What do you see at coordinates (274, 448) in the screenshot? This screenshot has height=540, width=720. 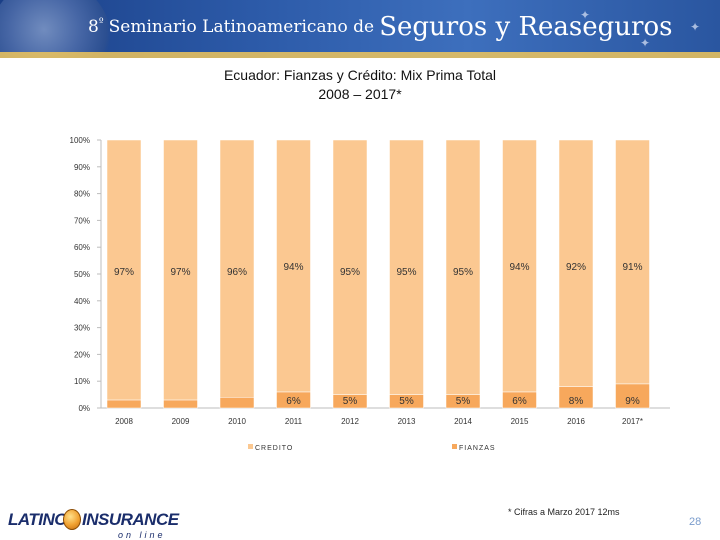 I see `legend-label-credito: CREDITO` at bounding box center [274, 448].